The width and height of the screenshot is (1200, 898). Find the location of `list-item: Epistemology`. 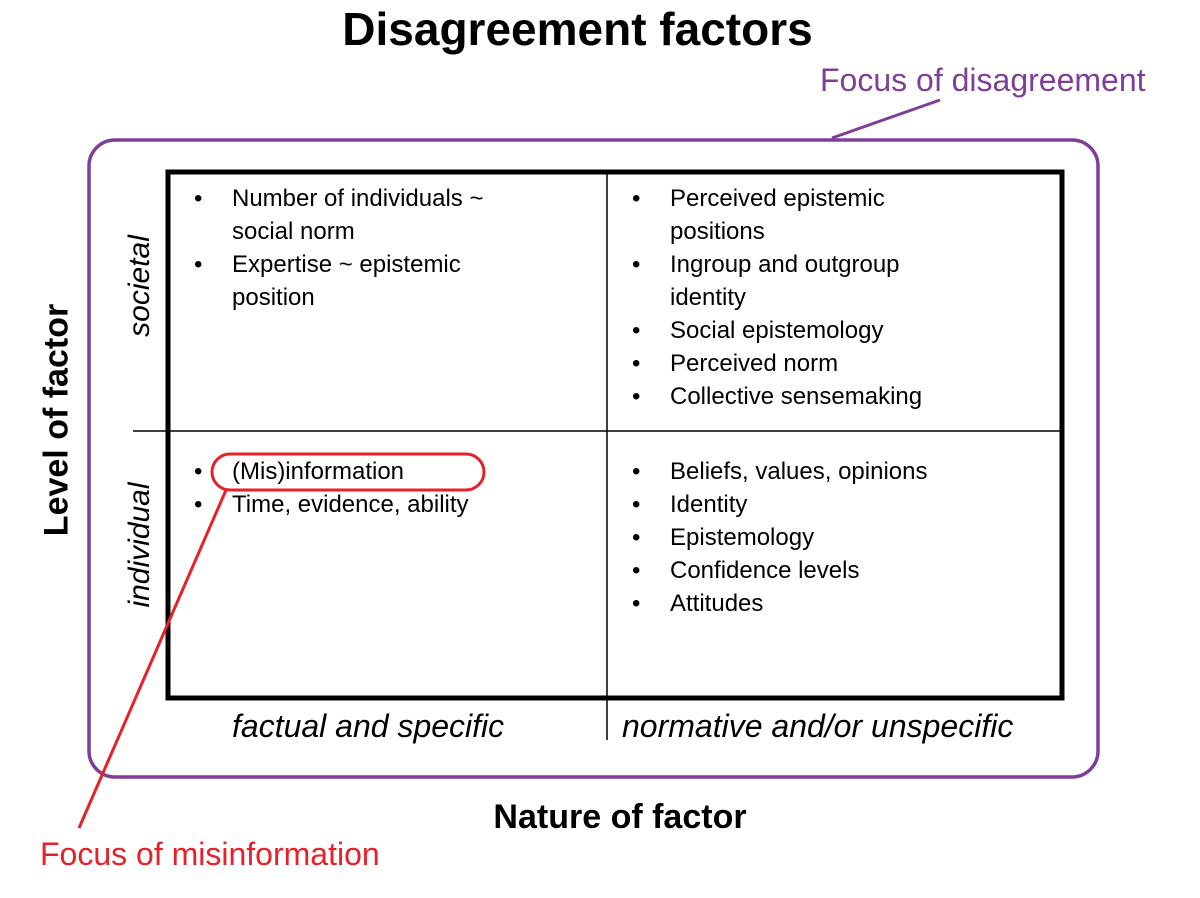

list-item: Epistemology is located at coordinates (792, 537).